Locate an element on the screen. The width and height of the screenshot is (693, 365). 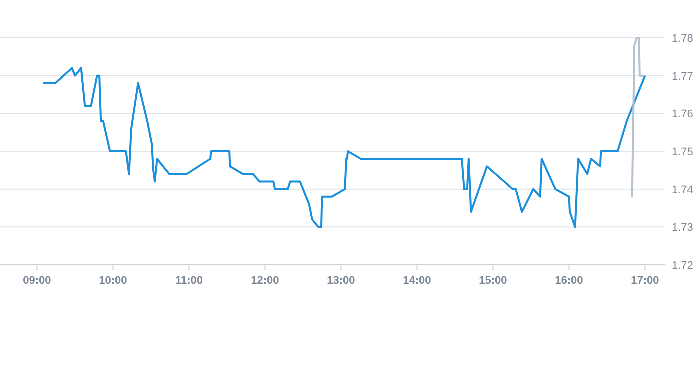
x-tick-label: 15:00 is located at coordinates (493, 281).